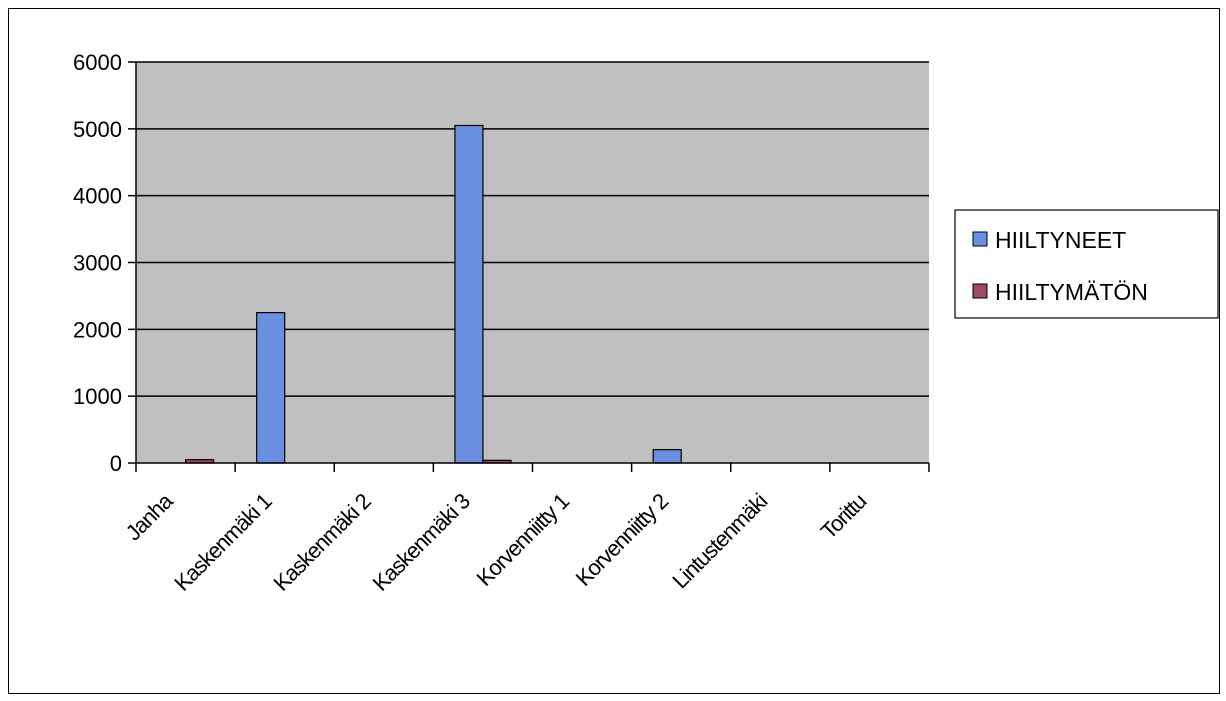 Image resolution: width=1226 pixels, height=701 pixels. What do you see at coordinates (97, 329) in the screenshot?
I see `y-tick-label: 2000` at bounding box center [97, 329].